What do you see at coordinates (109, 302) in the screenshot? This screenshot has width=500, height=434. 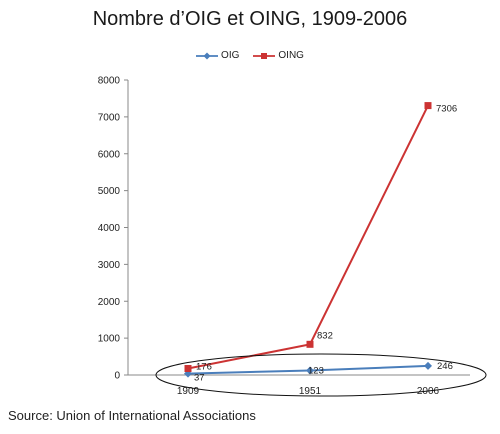 I see `y-tick-label: 2000` at bounding box center [109, 302].